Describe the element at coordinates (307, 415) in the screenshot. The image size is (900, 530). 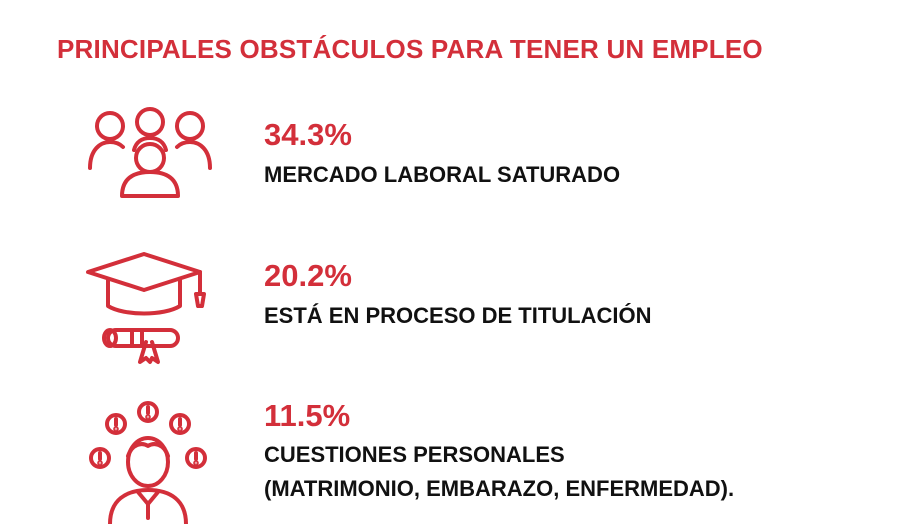
I see `percentage-value: 11.5%` at that location.